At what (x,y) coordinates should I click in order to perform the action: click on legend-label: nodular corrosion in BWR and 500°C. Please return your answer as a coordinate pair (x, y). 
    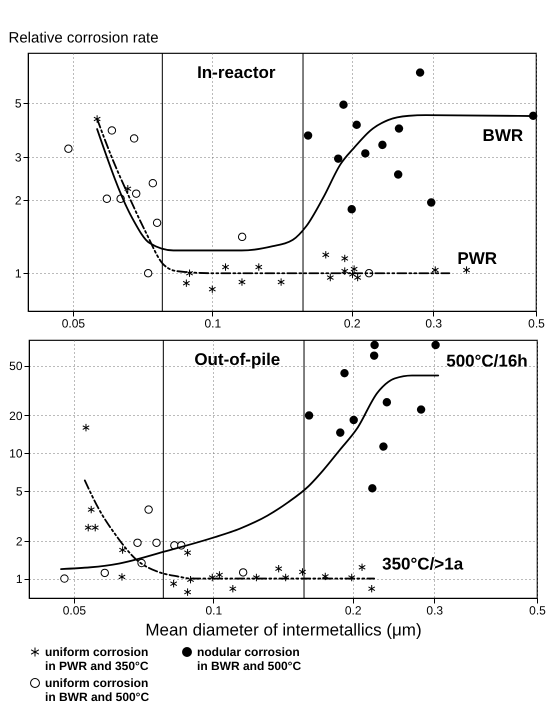
    Looking at the image, I should click on (249, 659).